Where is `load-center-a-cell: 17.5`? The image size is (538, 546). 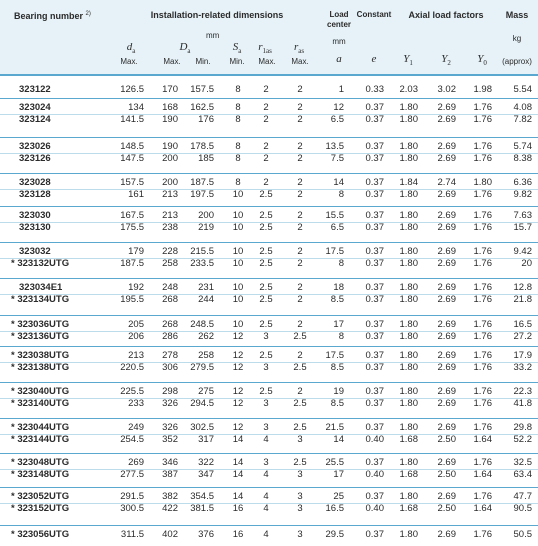
load-center-a-cell: 17.5 is located at coordinates (335, 355).